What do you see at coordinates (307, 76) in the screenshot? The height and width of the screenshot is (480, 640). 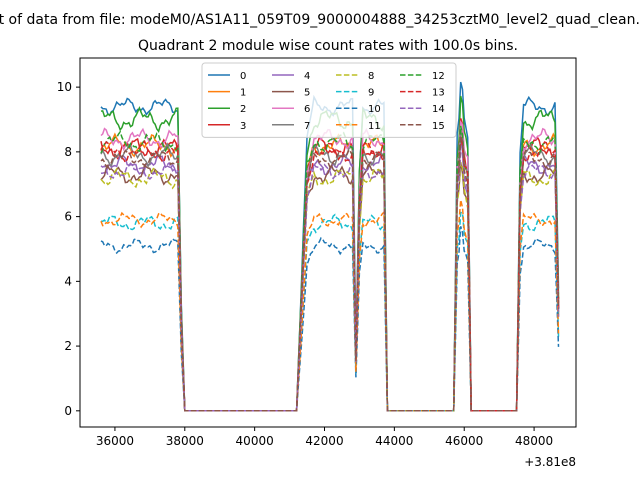 I see `legend-label: 4` at bounding box center [307, 76].